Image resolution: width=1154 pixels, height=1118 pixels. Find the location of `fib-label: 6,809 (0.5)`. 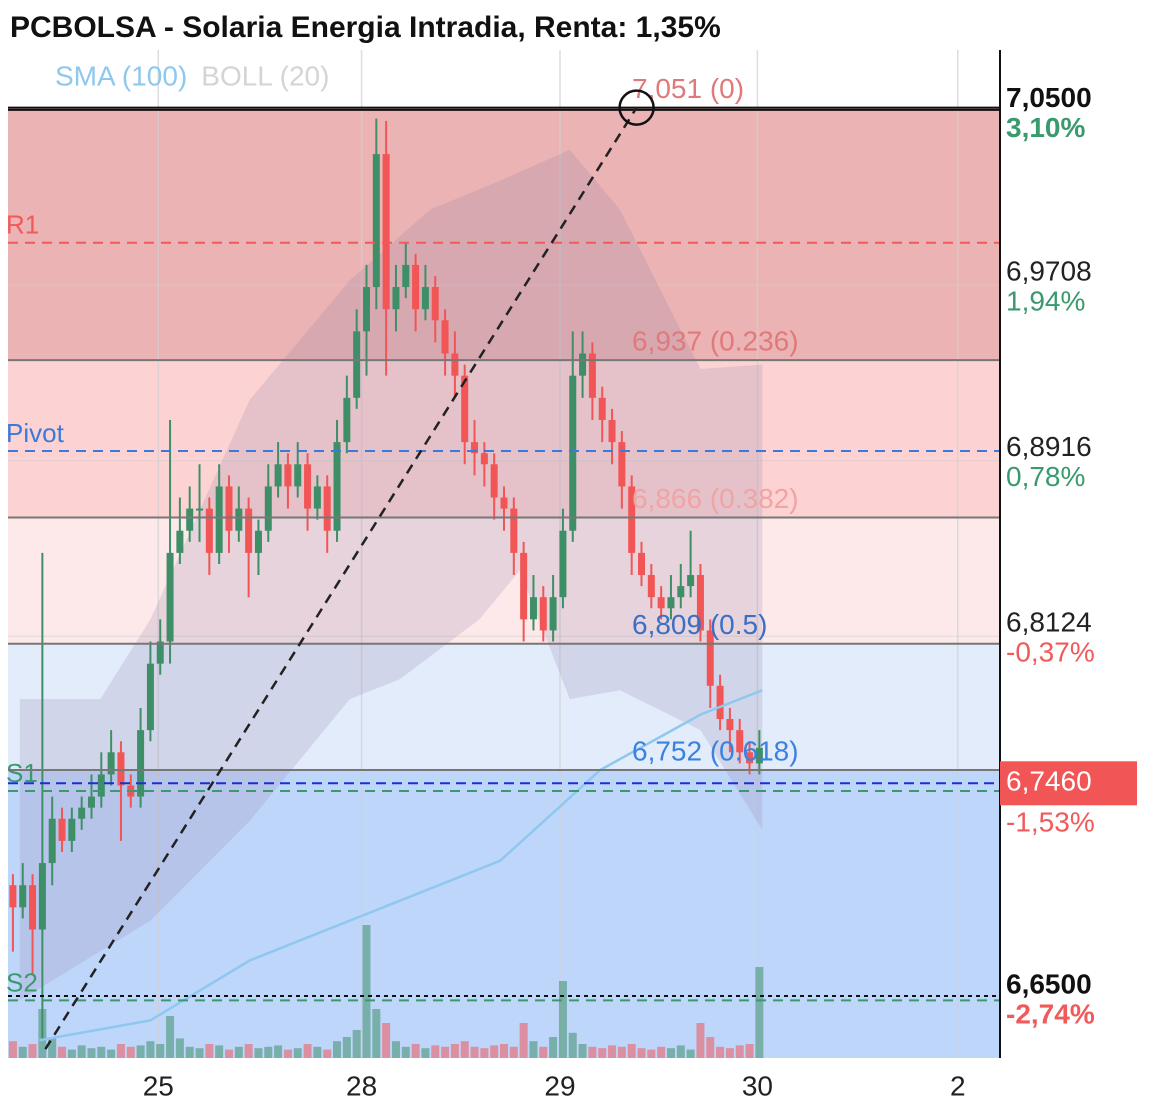

fib-label: 6,809 (0.5) is located at coordinates (699, 624).